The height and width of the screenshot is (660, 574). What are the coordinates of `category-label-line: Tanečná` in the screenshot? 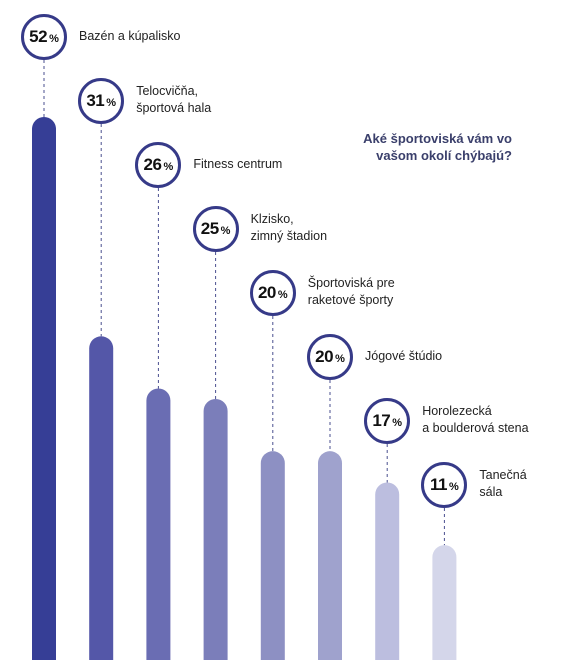 It's located at (503, 475).